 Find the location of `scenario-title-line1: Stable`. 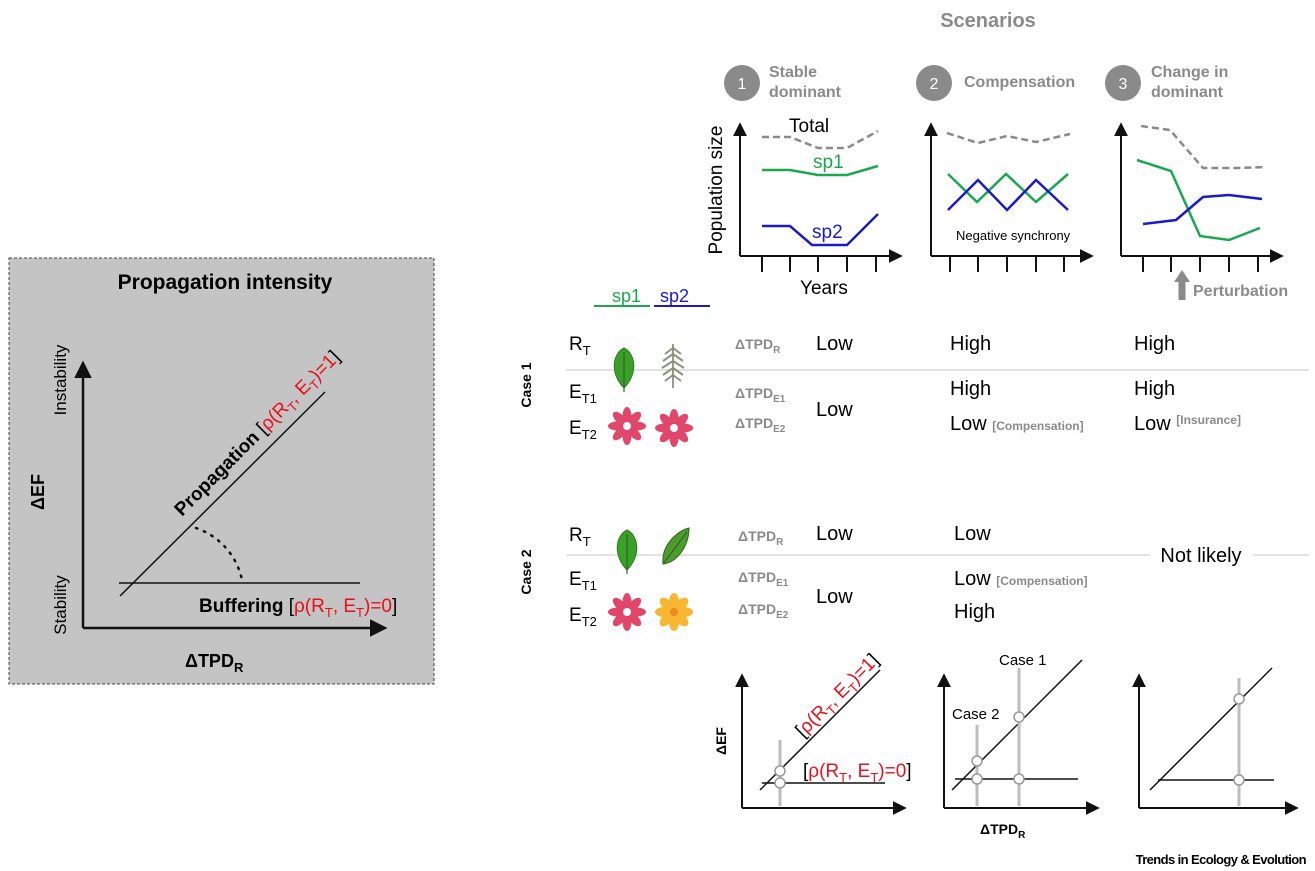

scenario-title-line1: Stable is located at coordinates (793, 72).